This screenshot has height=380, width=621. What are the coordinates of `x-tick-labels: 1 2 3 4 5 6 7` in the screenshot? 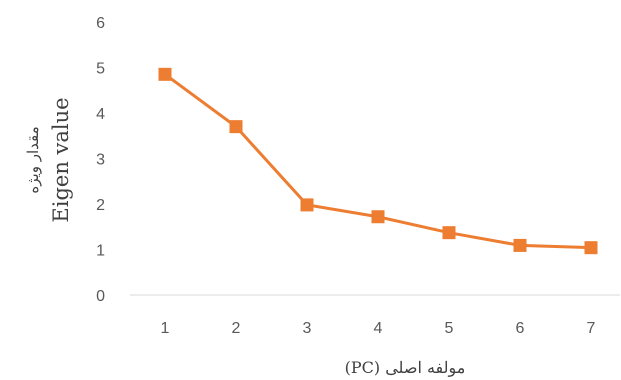 It's located at (378, 328).